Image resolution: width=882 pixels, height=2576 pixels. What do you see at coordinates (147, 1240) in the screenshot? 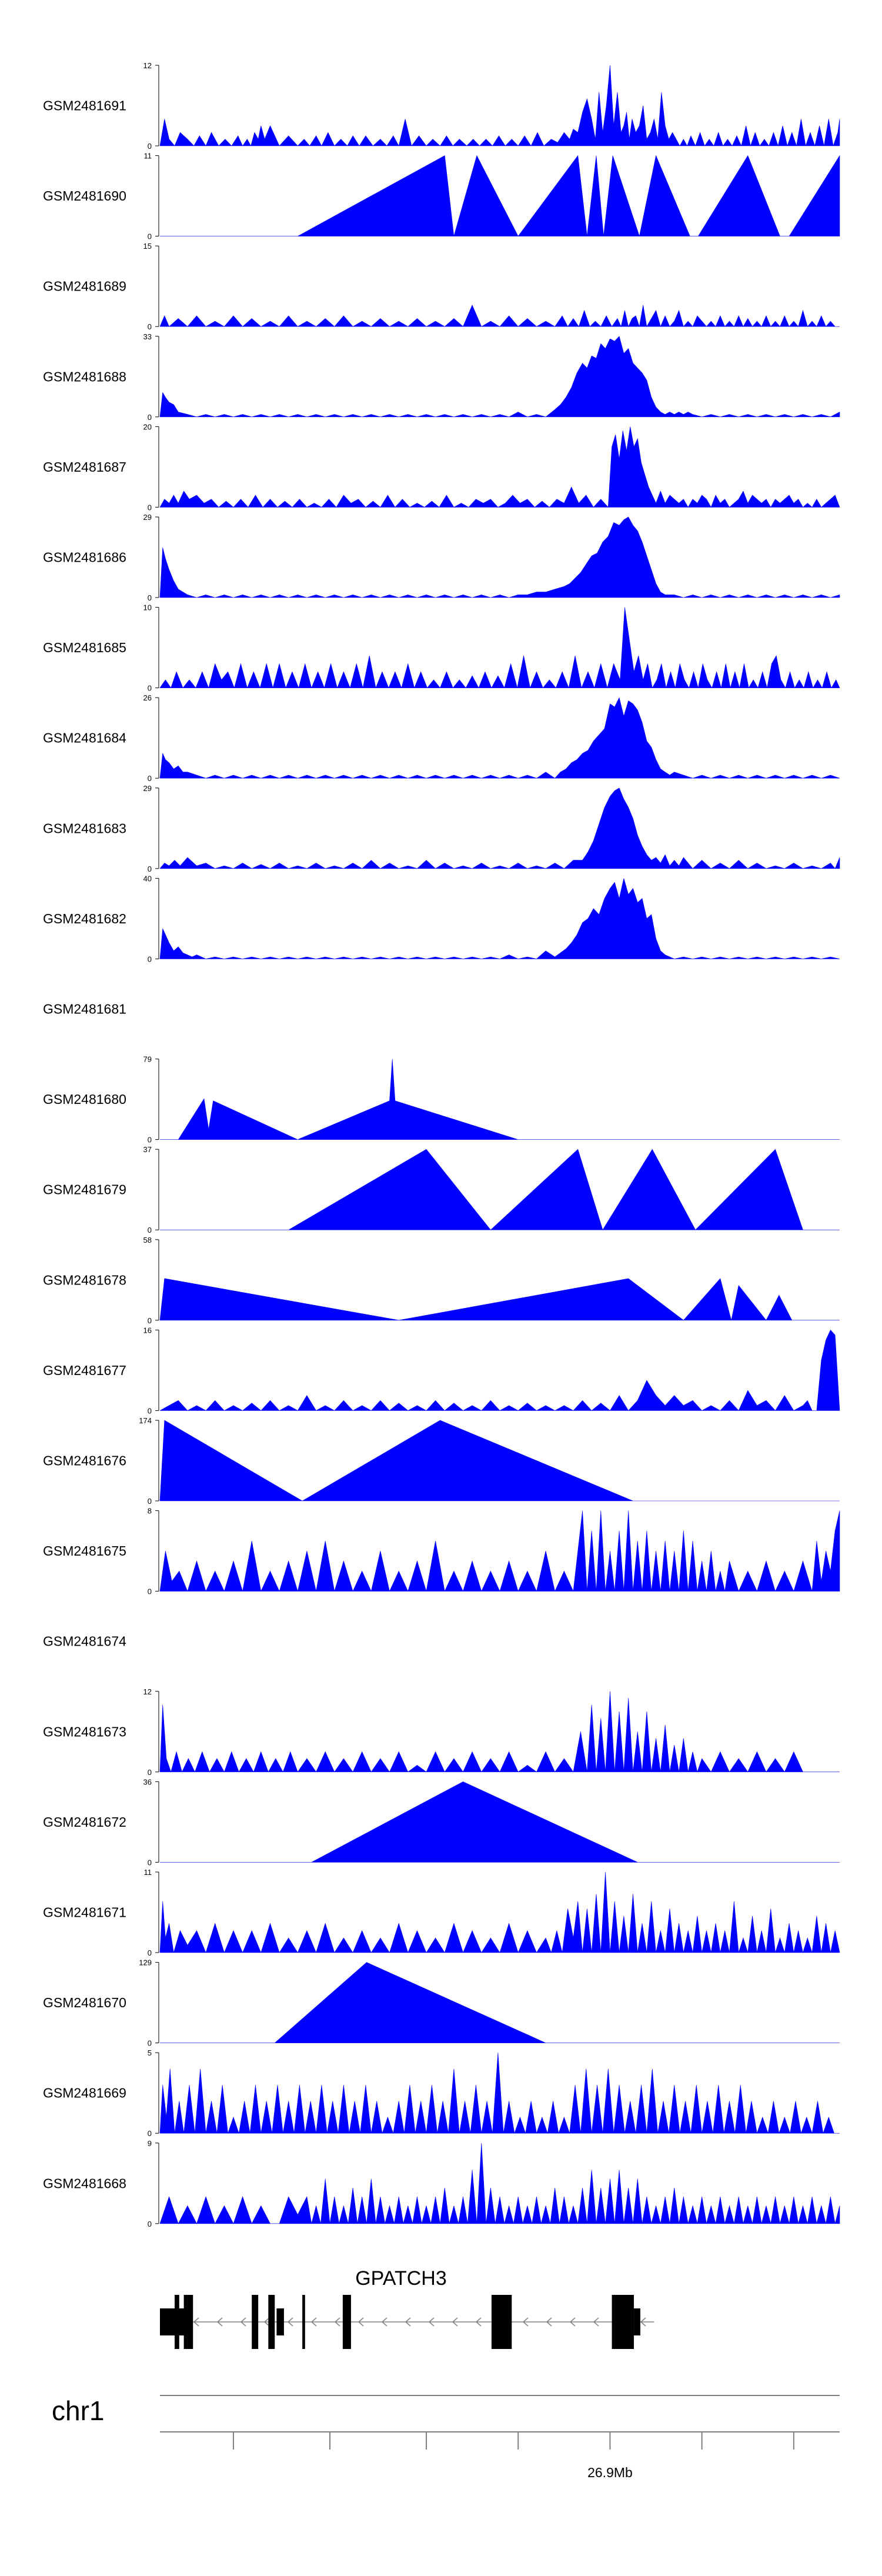
I see `y-tick-label-max: 58` at bounding box center [147, 1240].